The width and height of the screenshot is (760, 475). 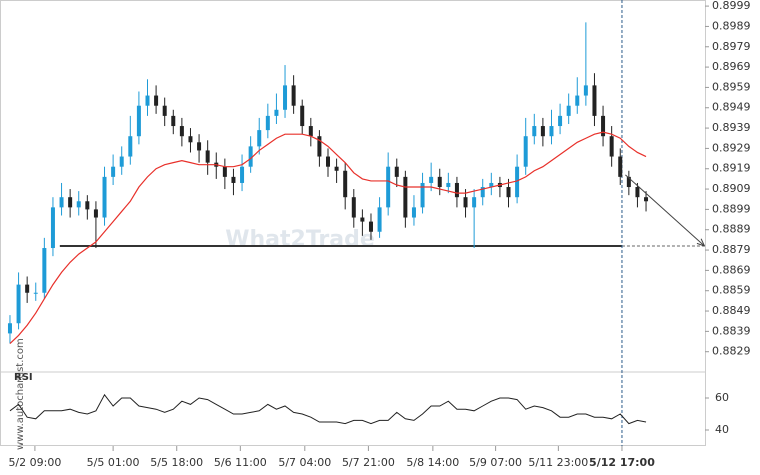 I want to click on y-tick-label: 0.8969, so click(x=731, y=66).